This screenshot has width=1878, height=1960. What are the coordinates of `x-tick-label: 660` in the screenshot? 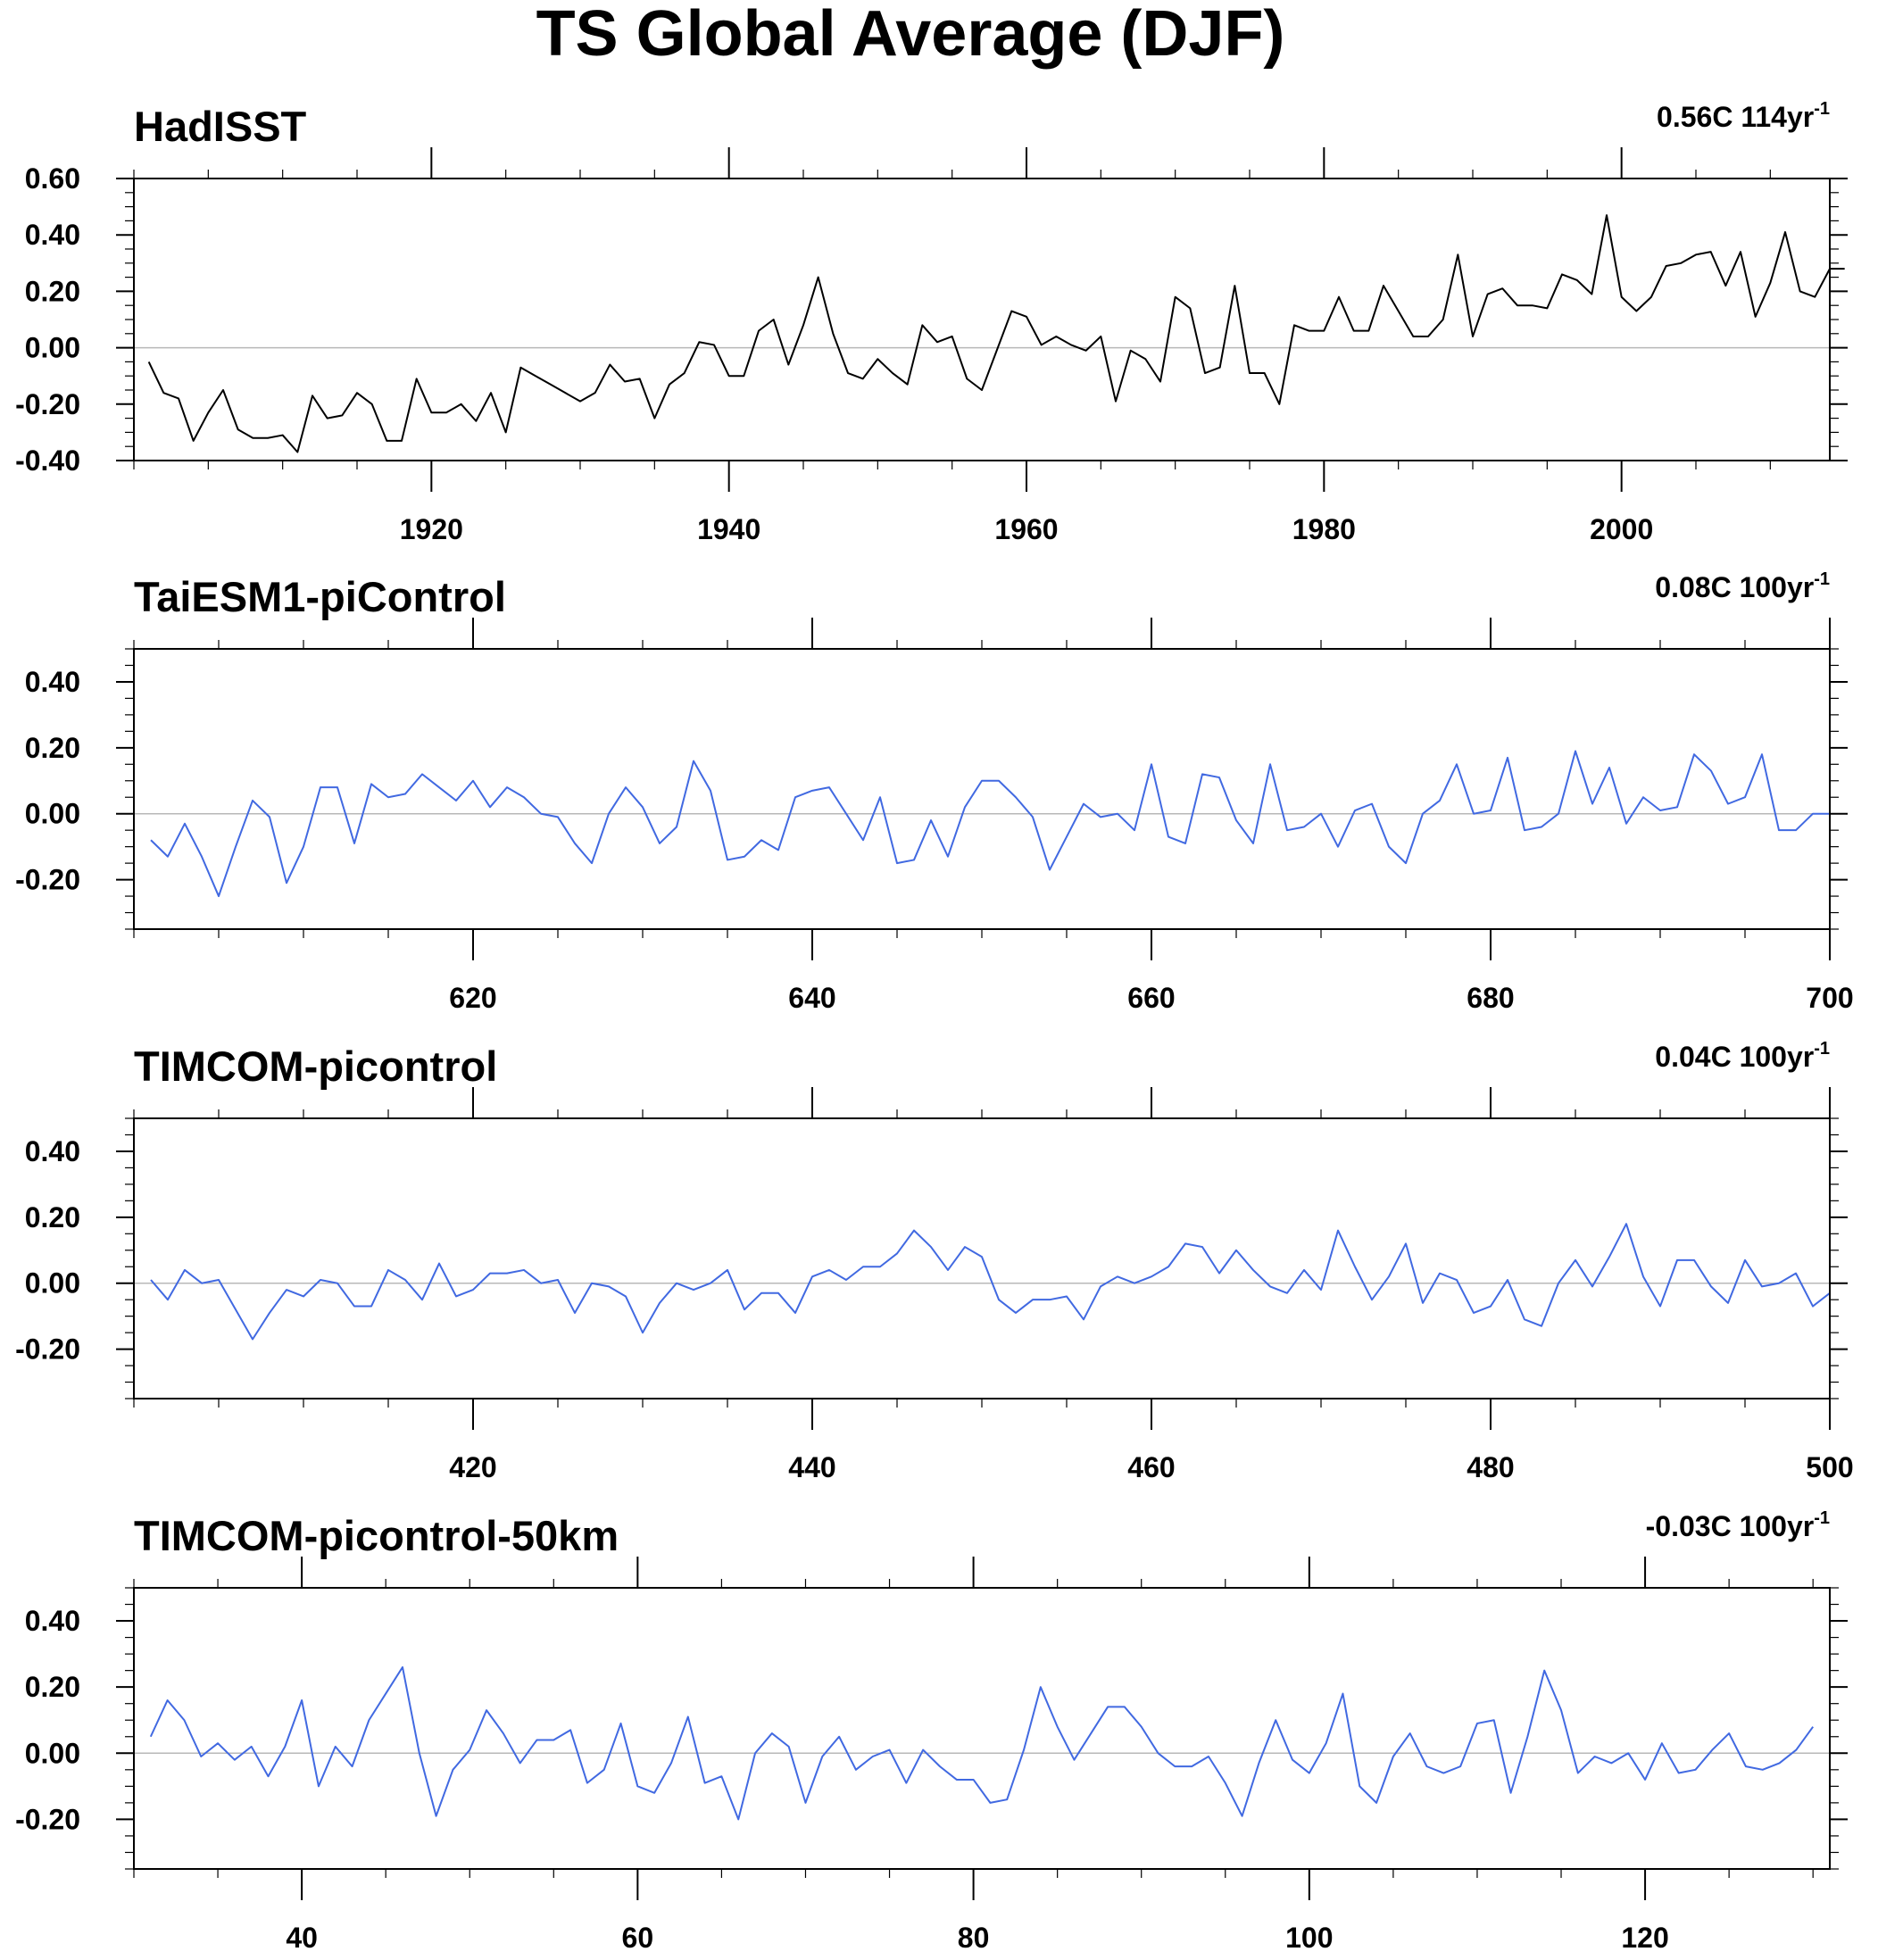 It's located at (1151, 998).